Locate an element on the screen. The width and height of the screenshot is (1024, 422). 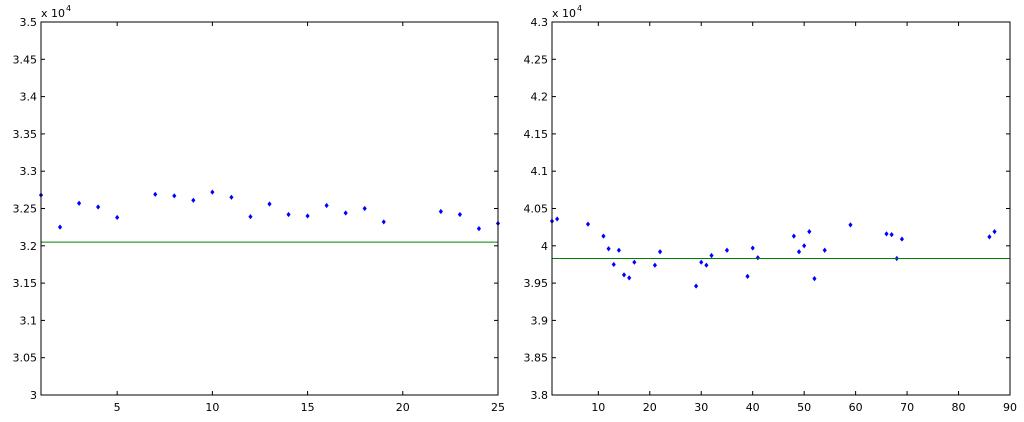
right-y-tick-label-7: 4.15 is located at coordinates (536, 134).